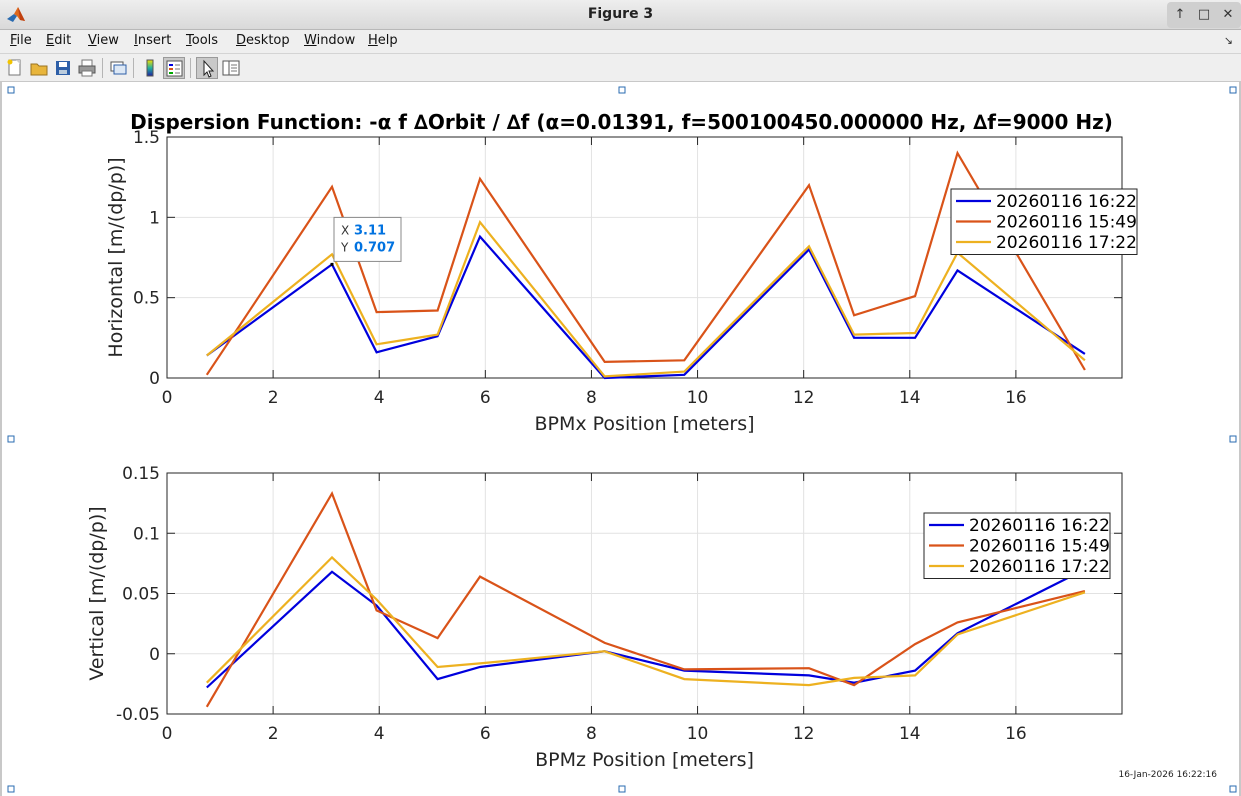 Image resolution: width=1241 pixels, height=796 pixels. I want to click on datatip-x-label: X, so click(345, 230).